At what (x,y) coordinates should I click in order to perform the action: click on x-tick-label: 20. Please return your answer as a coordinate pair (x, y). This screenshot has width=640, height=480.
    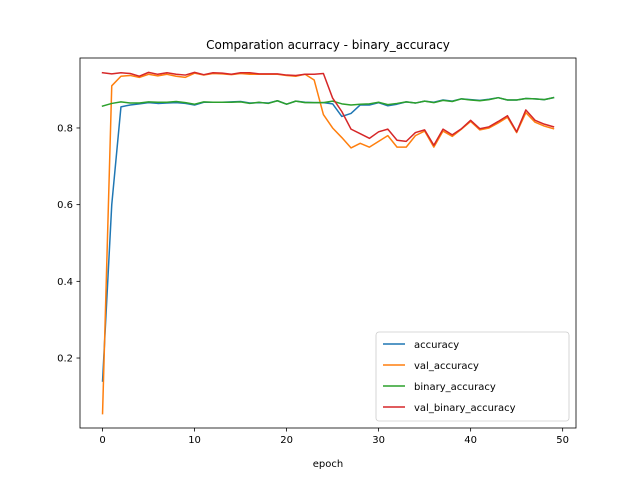
    Looking at the image, I should click on (286, 440).